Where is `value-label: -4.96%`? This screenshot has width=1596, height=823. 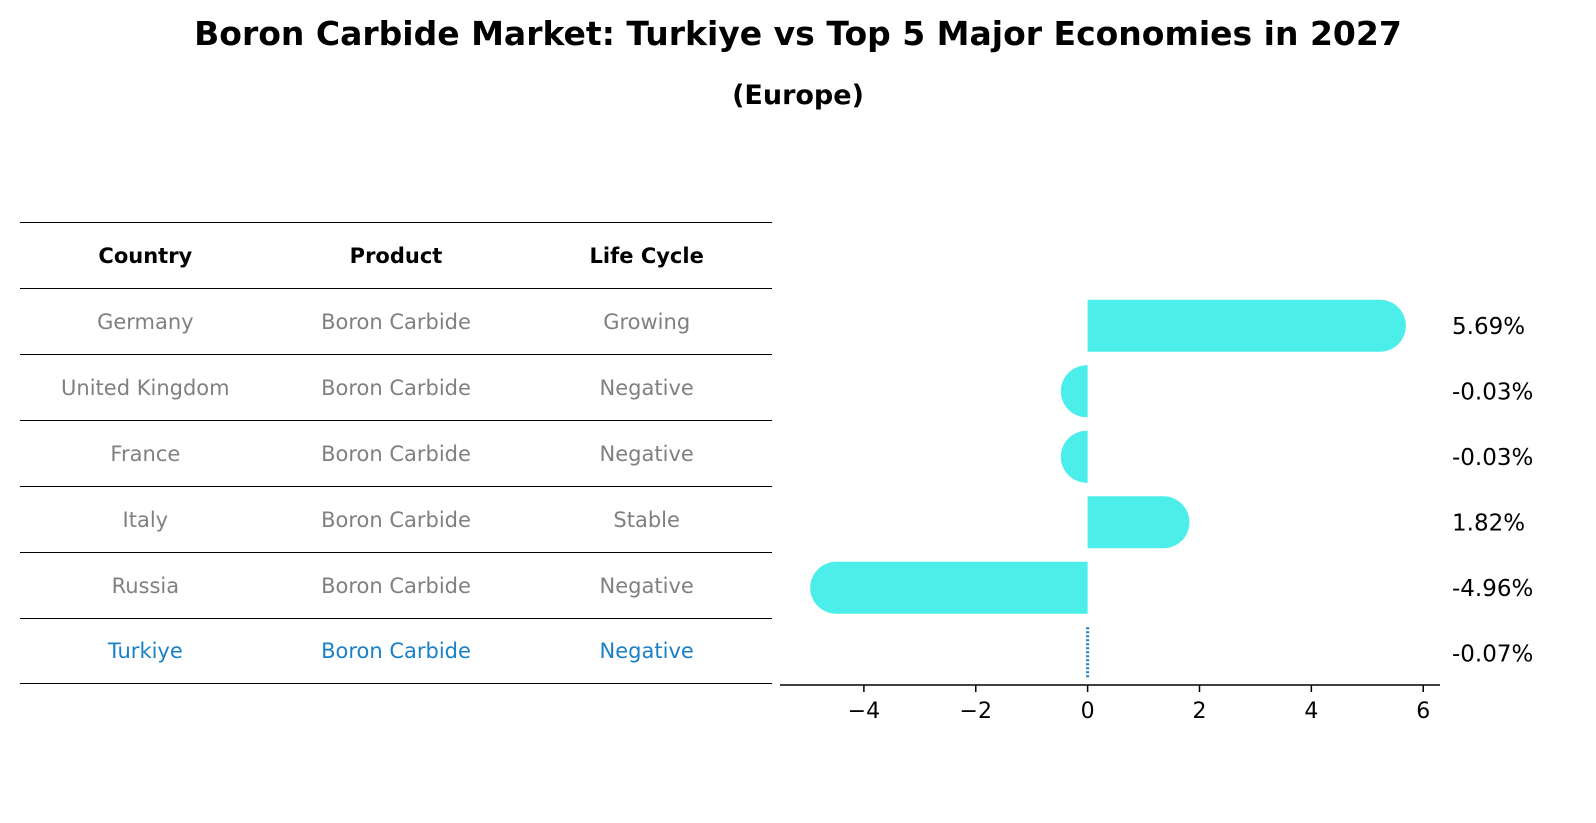 value-label: -4.96% is located at coordinates (1492, 589).